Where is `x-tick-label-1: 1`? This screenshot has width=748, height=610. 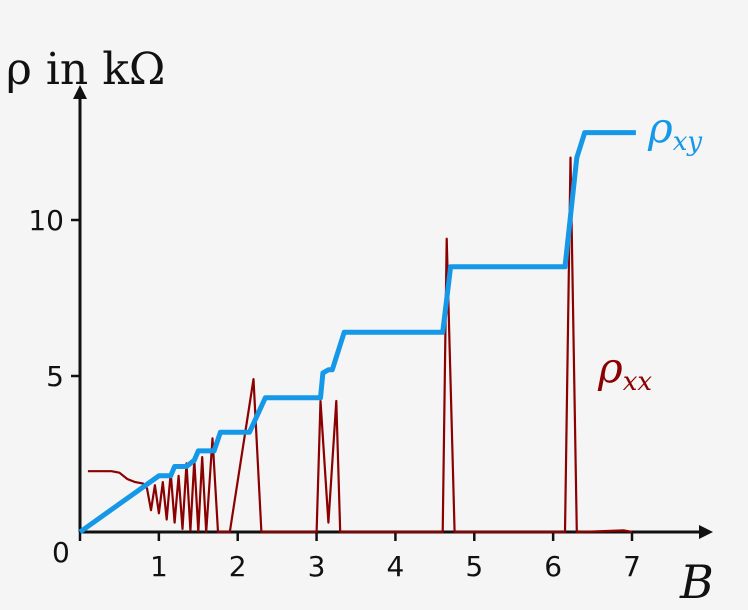
x-tick-label-1: 1 is located at coordinates (159, 566).